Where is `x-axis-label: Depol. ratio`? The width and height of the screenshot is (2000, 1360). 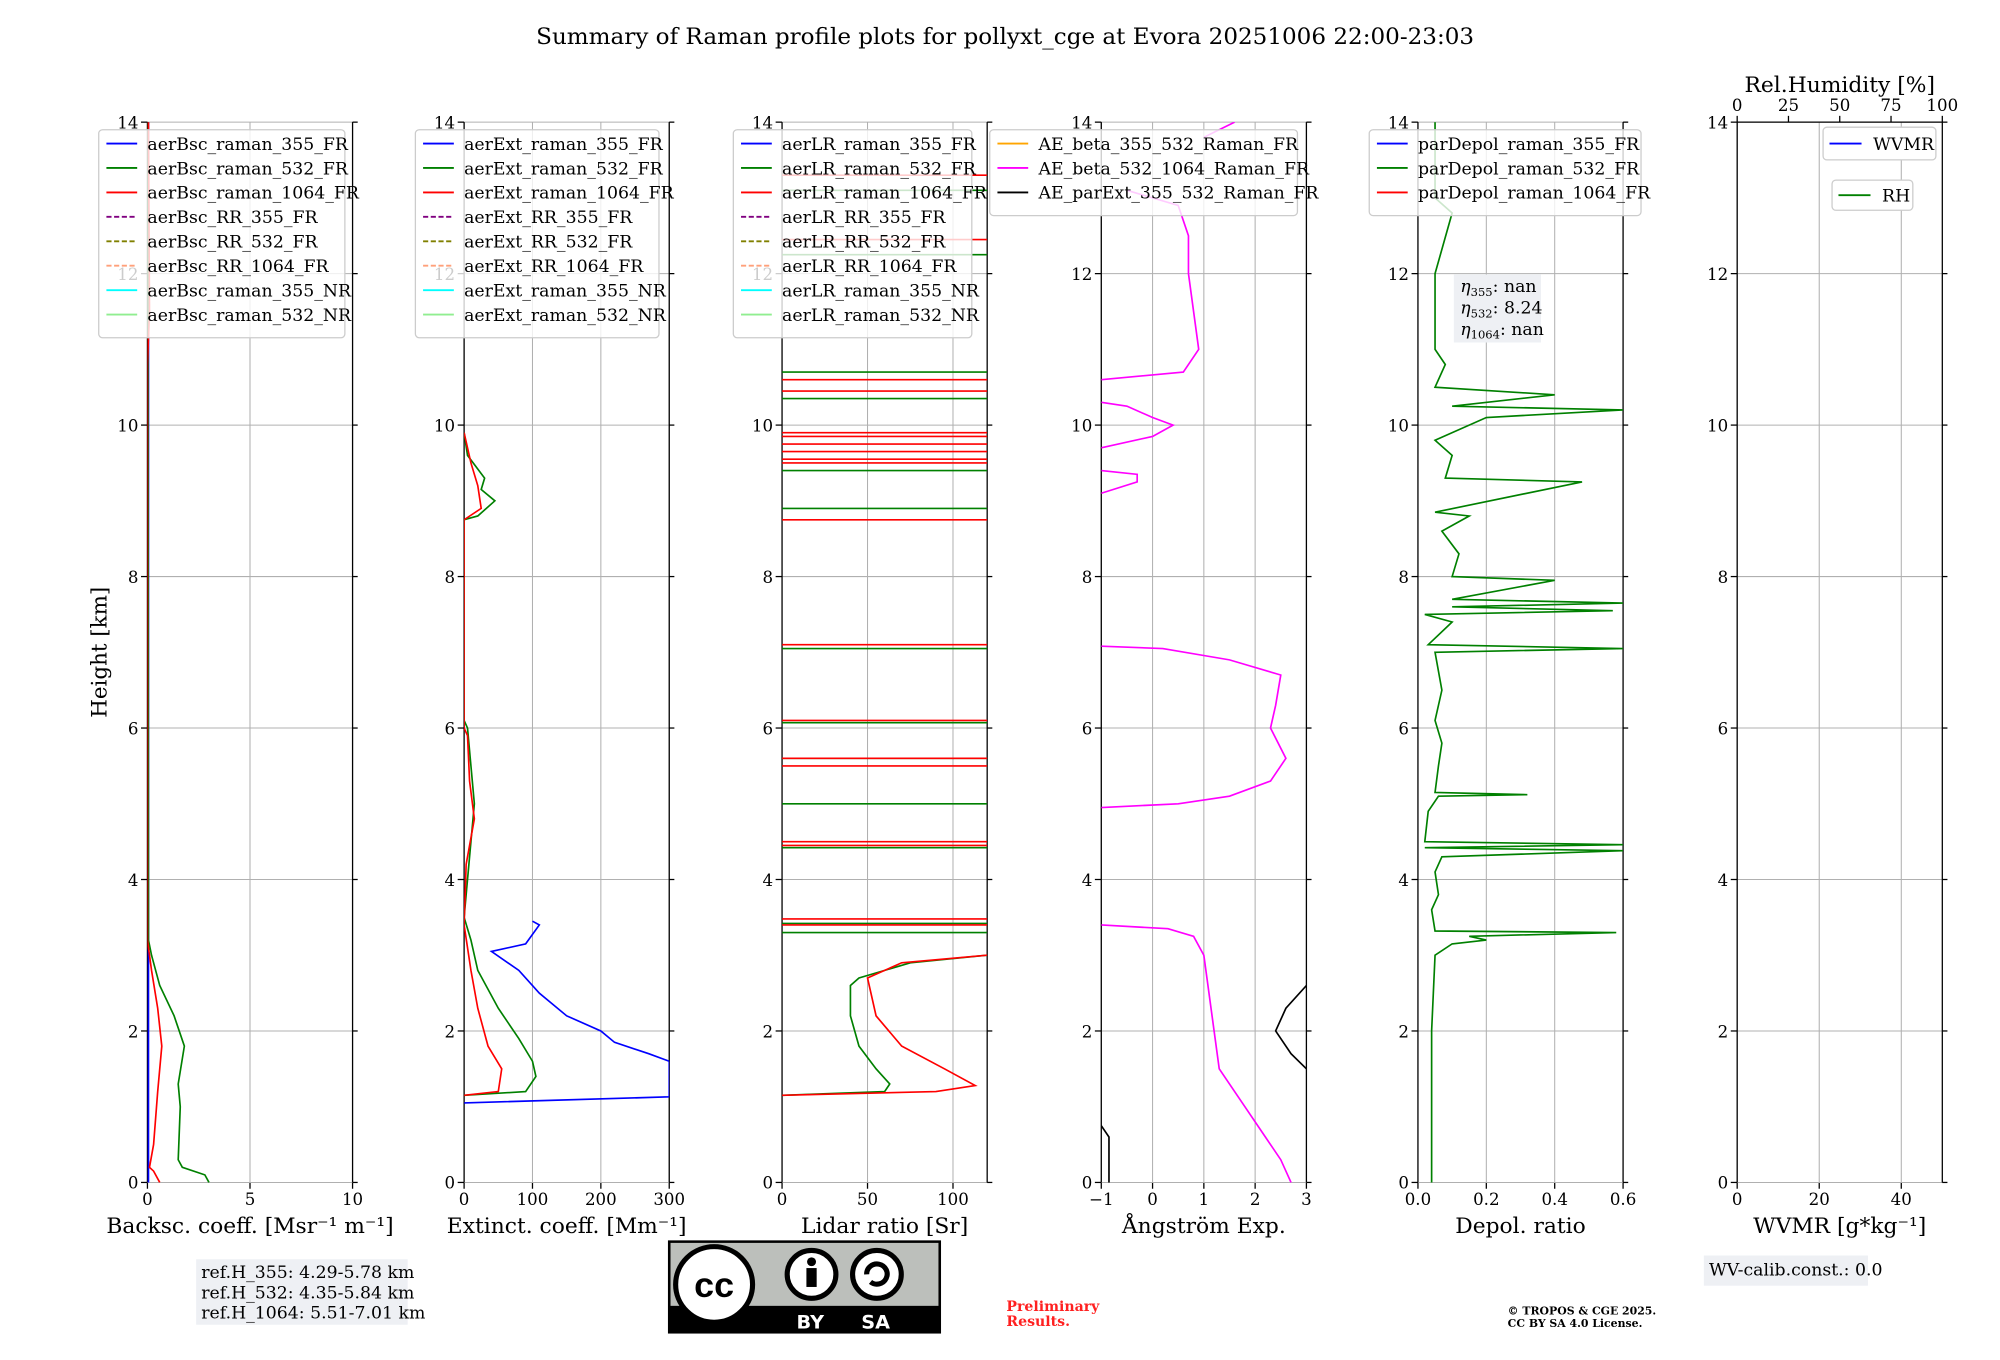 x-axis-label: Depol. ratio is located at coordinates (1520, 1226).